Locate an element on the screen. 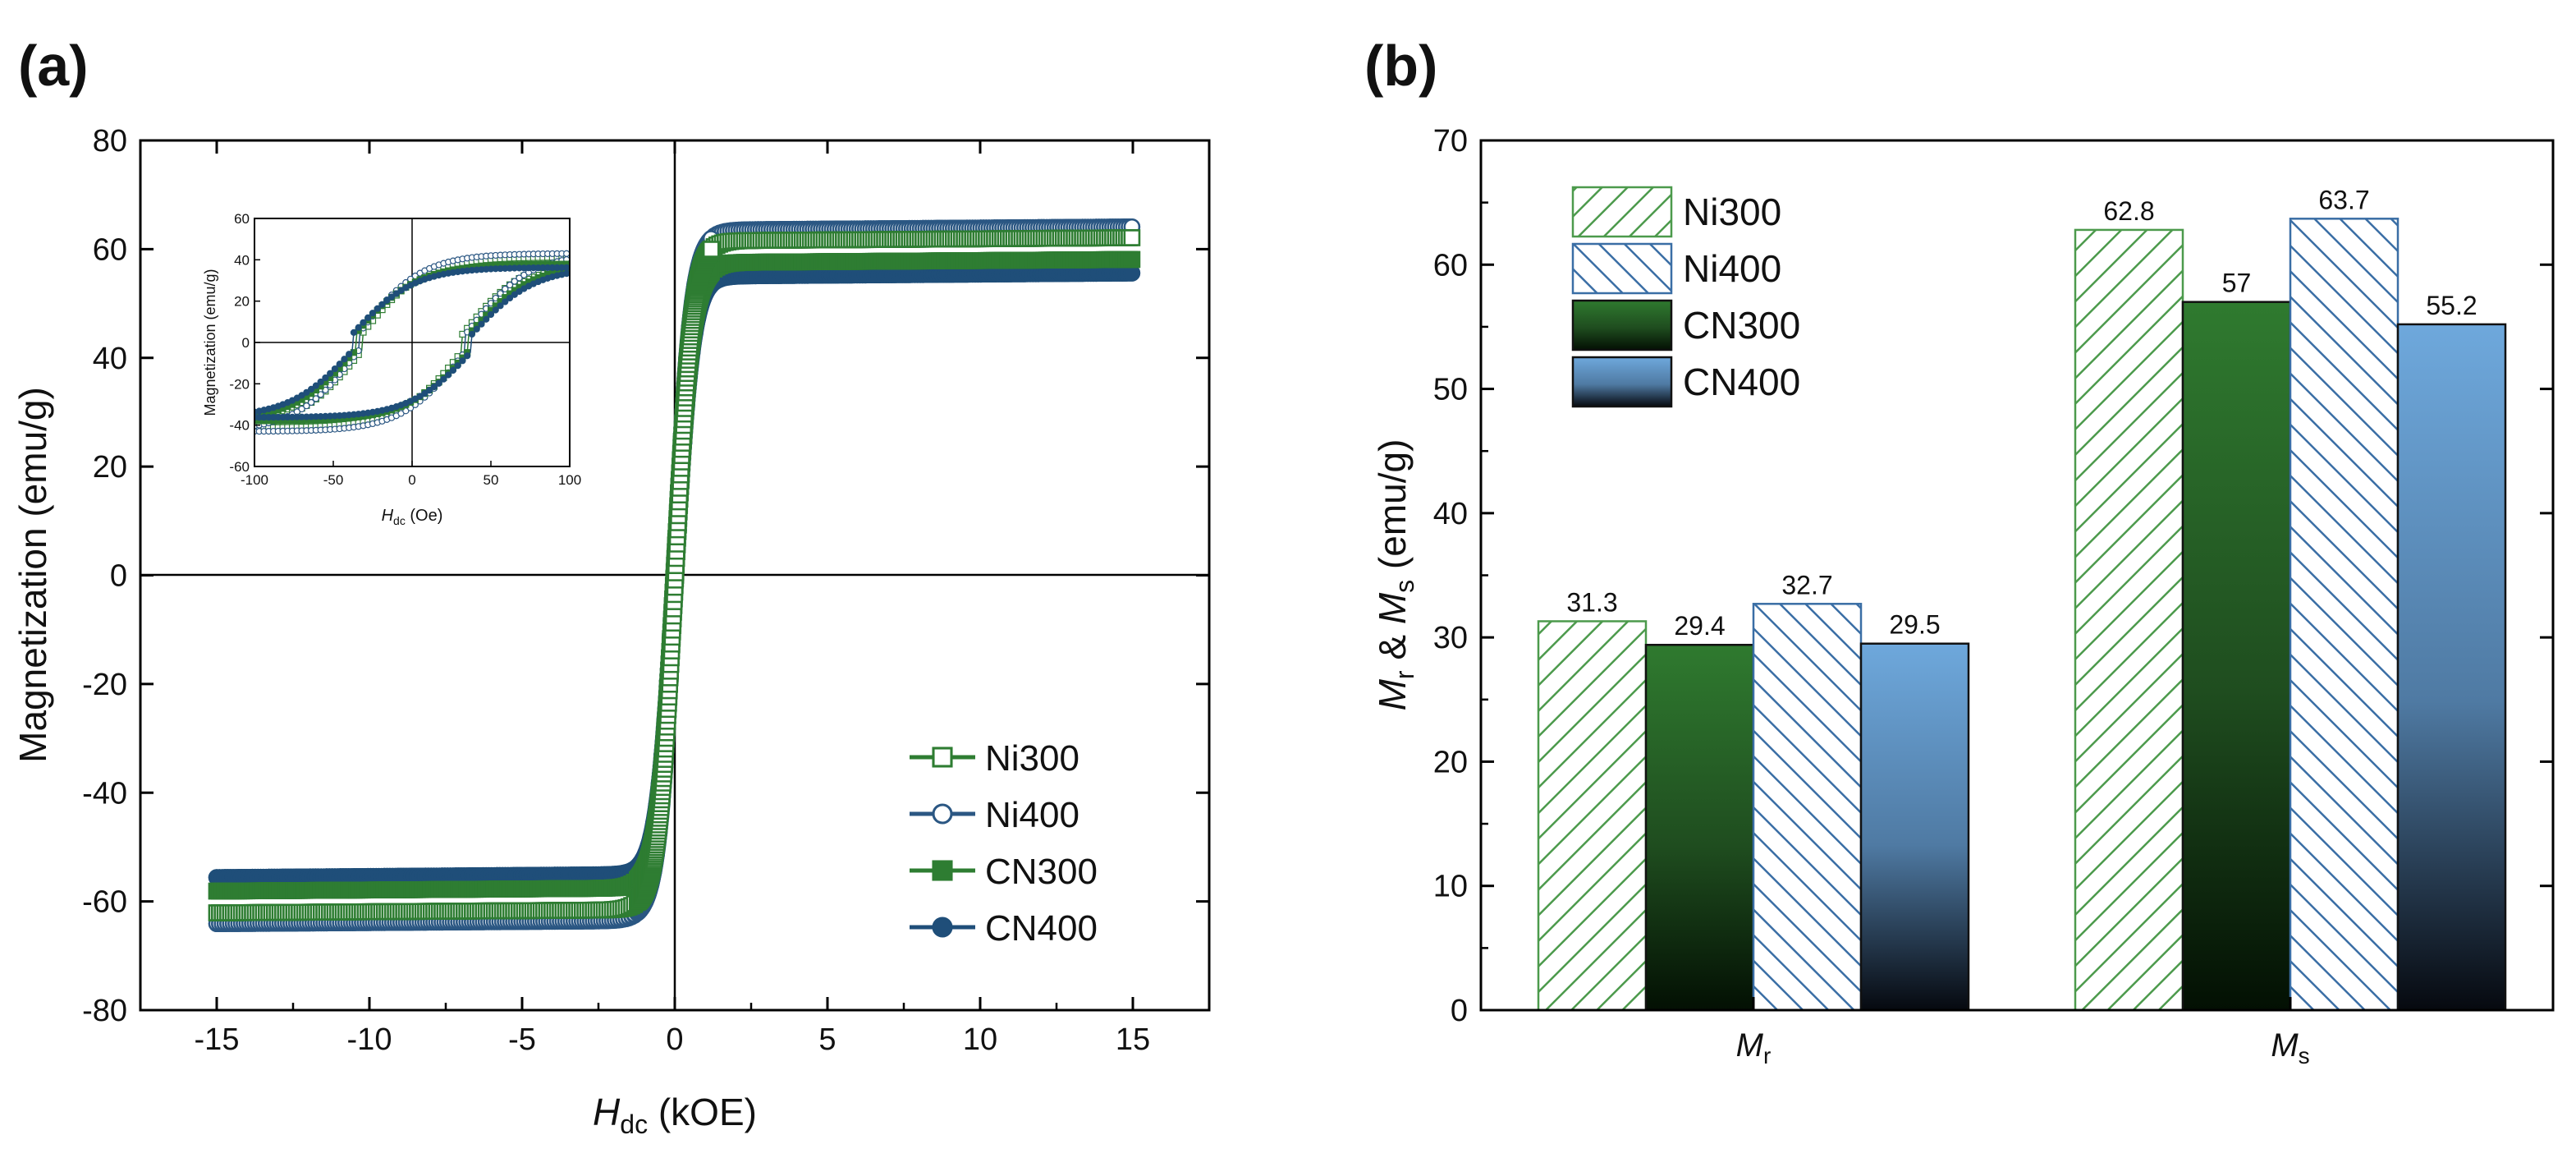  y-tick-label: -20 is located at coordinates (105, 685).